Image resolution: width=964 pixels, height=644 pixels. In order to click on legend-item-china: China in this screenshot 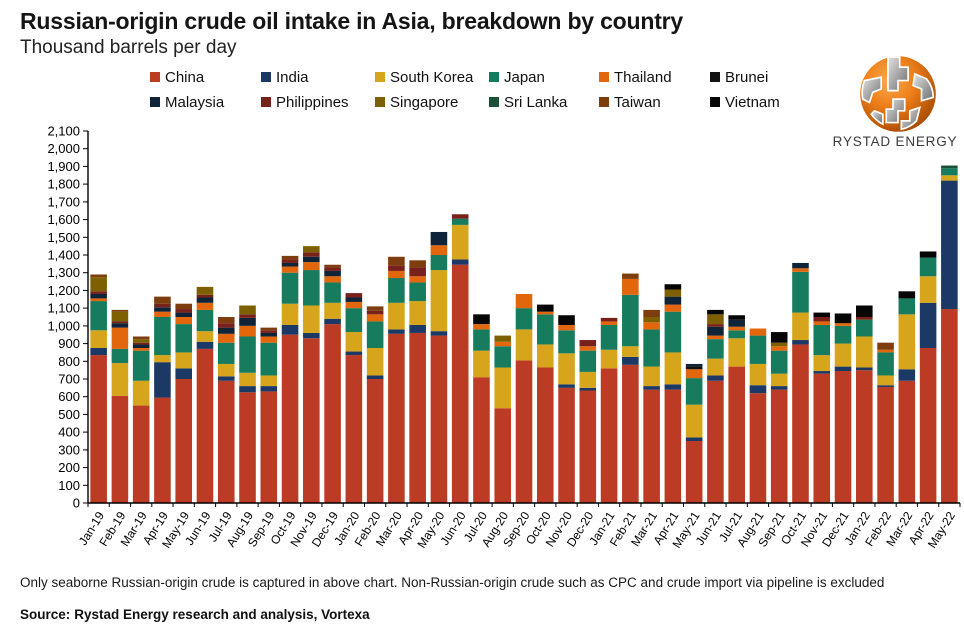, I will do `click(177, 77)`.